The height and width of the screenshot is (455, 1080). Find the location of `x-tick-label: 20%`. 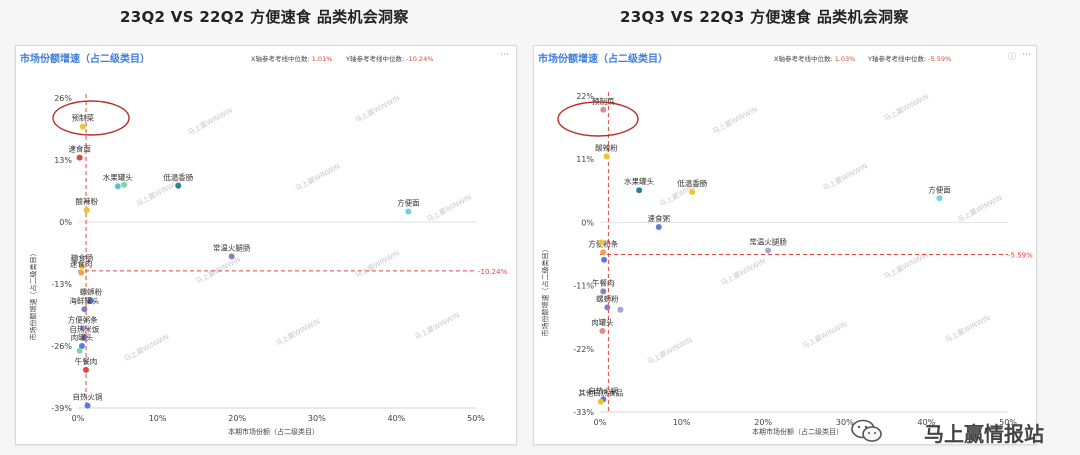

x-tick-label: 20% is located at coordinates (237, 418).